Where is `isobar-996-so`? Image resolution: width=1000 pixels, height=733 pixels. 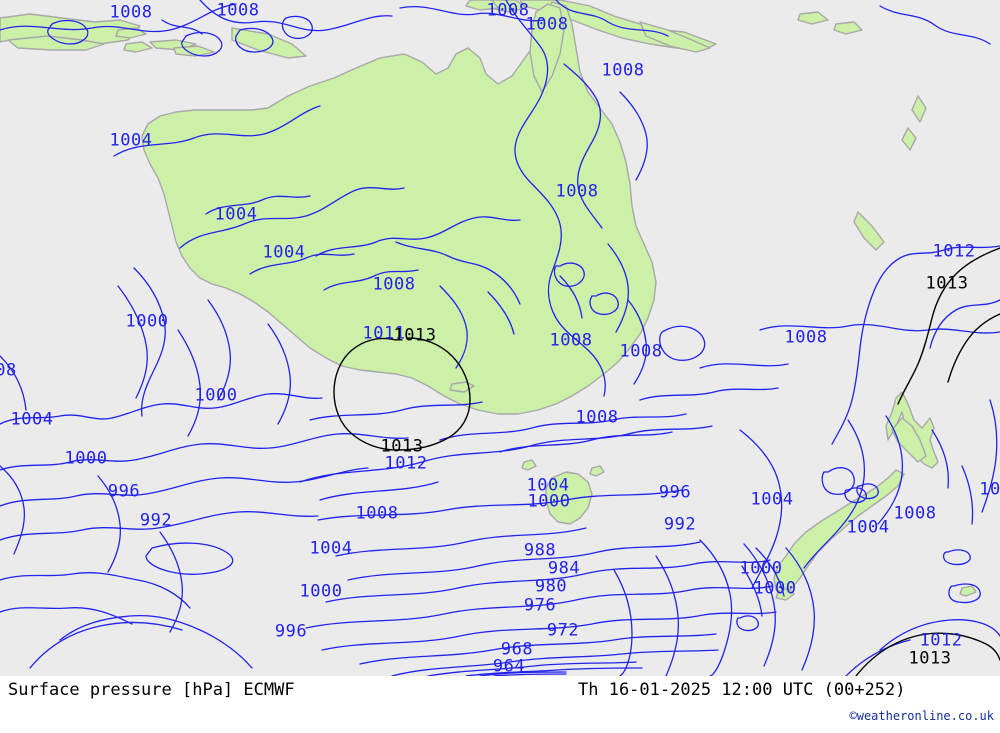
isobar-996-so is located at coordinates (548, 581).